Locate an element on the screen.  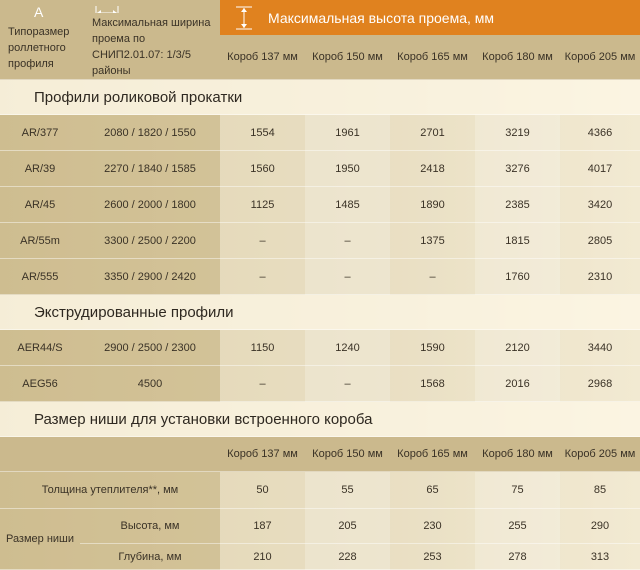
max-height: 1240 is located at coordinates (347, 348).